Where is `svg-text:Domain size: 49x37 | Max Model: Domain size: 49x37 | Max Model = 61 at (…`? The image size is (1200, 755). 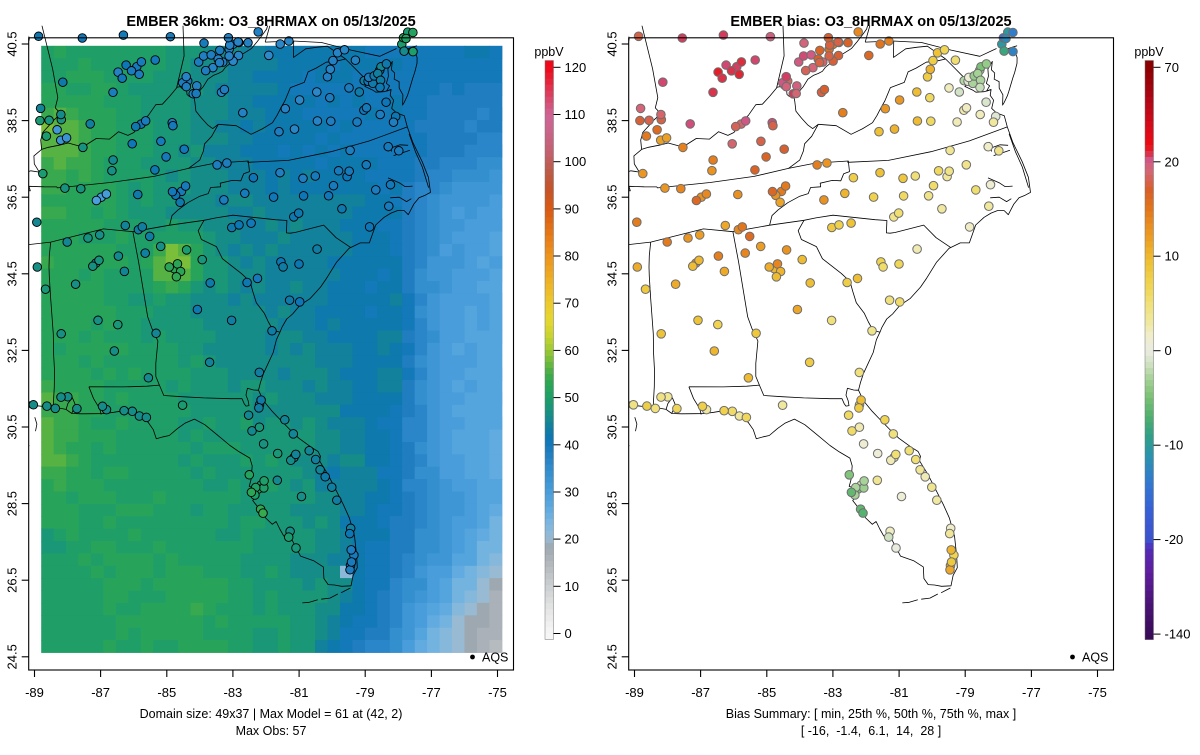
svg-text:Domain size: 49x37 | Max Model: Domain size: 49x37 | Max Model = 61 at (… is located at coordinates (271, 714).